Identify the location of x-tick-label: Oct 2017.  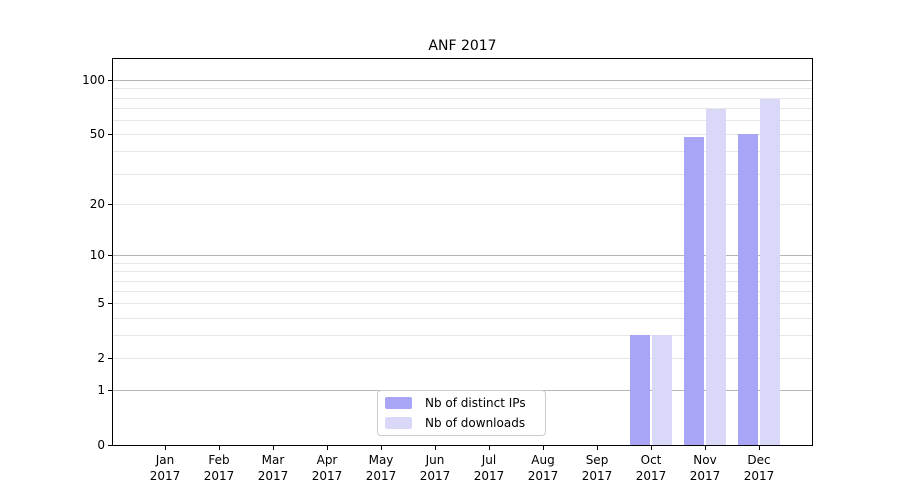
(651, 468).